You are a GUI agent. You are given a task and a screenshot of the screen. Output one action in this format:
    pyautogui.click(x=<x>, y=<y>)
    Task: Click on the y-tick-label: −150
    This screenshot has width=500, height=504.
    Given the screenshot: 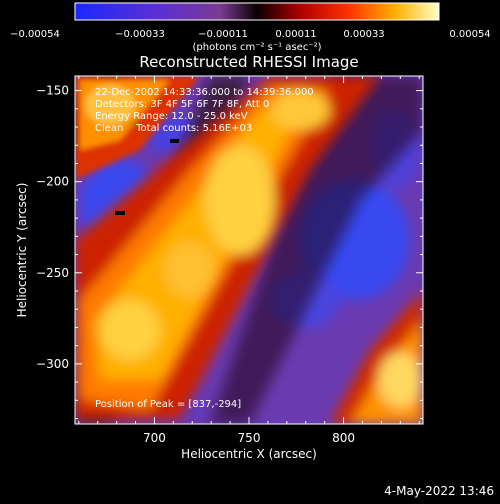 What is the action you would take?
    pyautogui.click(x=52, y=91)
    